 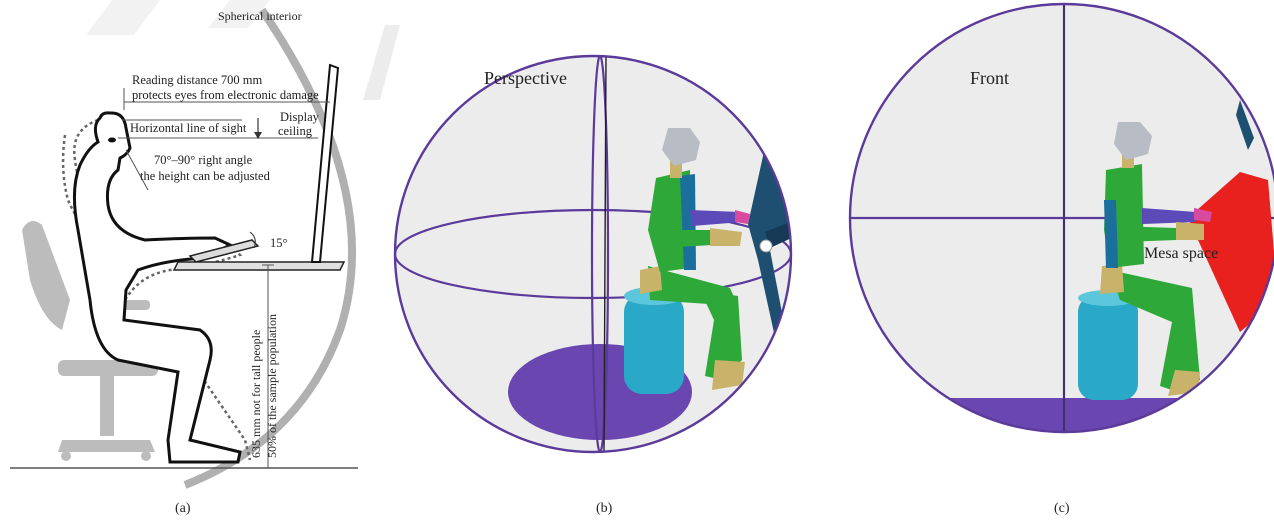 What do you see at coordinates (654, 344) in the screenshot?
I see `seat-cylinder-b` at bounding box center [654, 344].